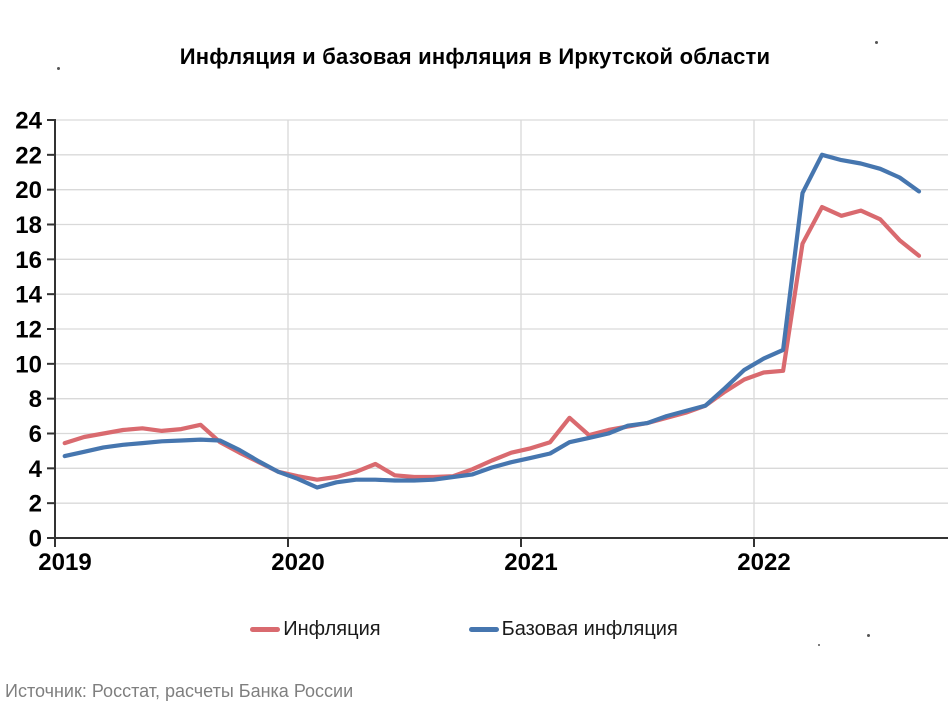 The height and width of the screenshot is (712, 950). Describe the element at coordinates (35, 434) in the screenshot. I see `y-axis-label: 6` at that location.